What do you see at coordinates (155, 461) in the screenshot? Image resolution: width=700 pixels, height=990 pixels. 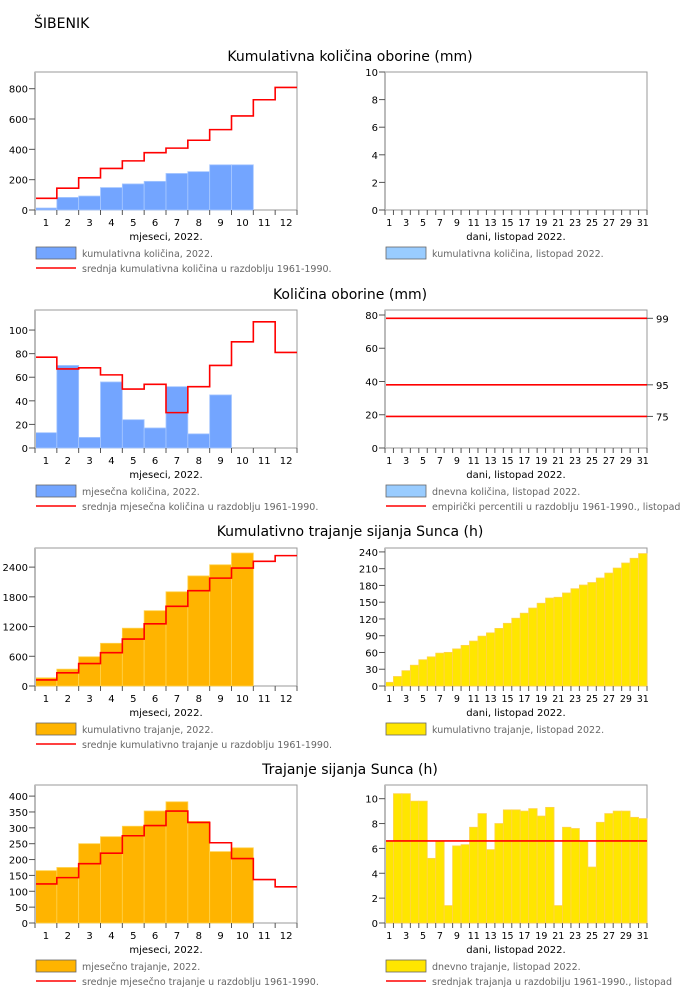 I see `x-tick-label: 6` at bounding box center [155, 461].